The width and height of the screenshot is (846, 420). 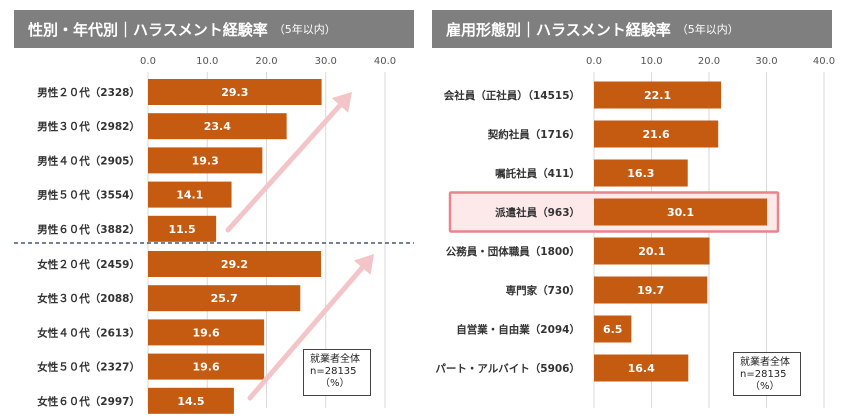 I want to click on chart-1-data-label: 16.3, so click(x=640, y=173).